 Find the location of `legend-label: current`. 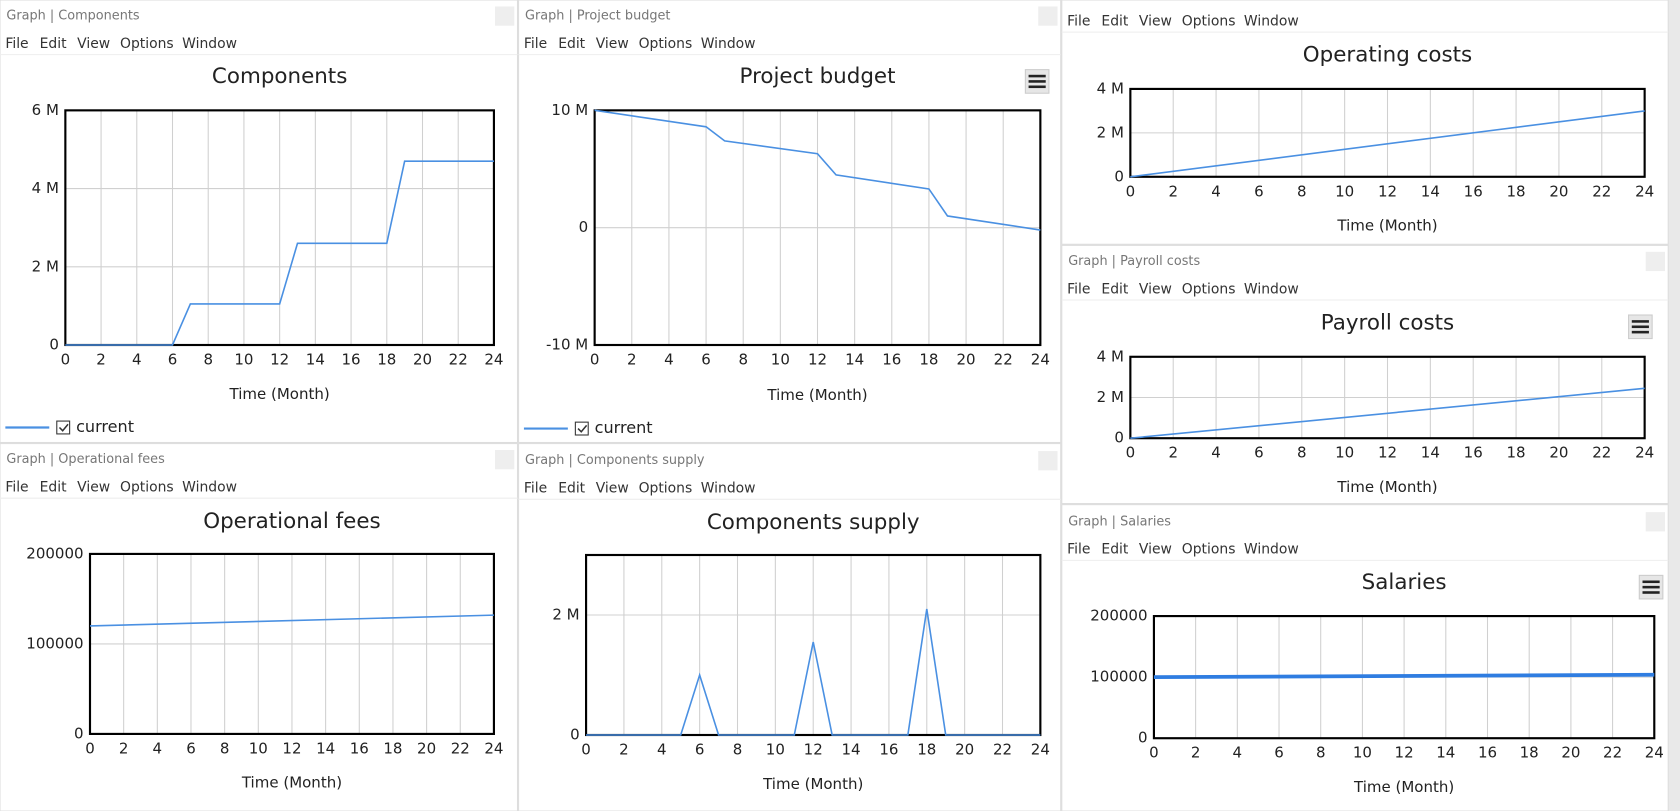

legend-label: current is located at coordinates (624, 427).